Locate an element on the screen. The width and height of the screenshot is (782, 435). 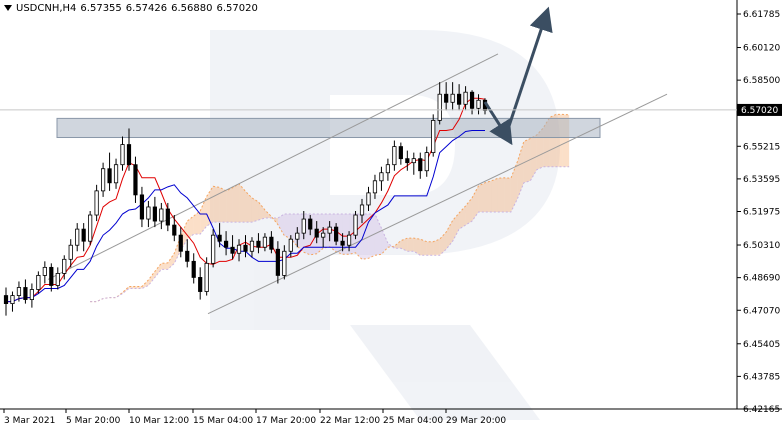
forecast-arrow-down is located at coordinates (498, 123).